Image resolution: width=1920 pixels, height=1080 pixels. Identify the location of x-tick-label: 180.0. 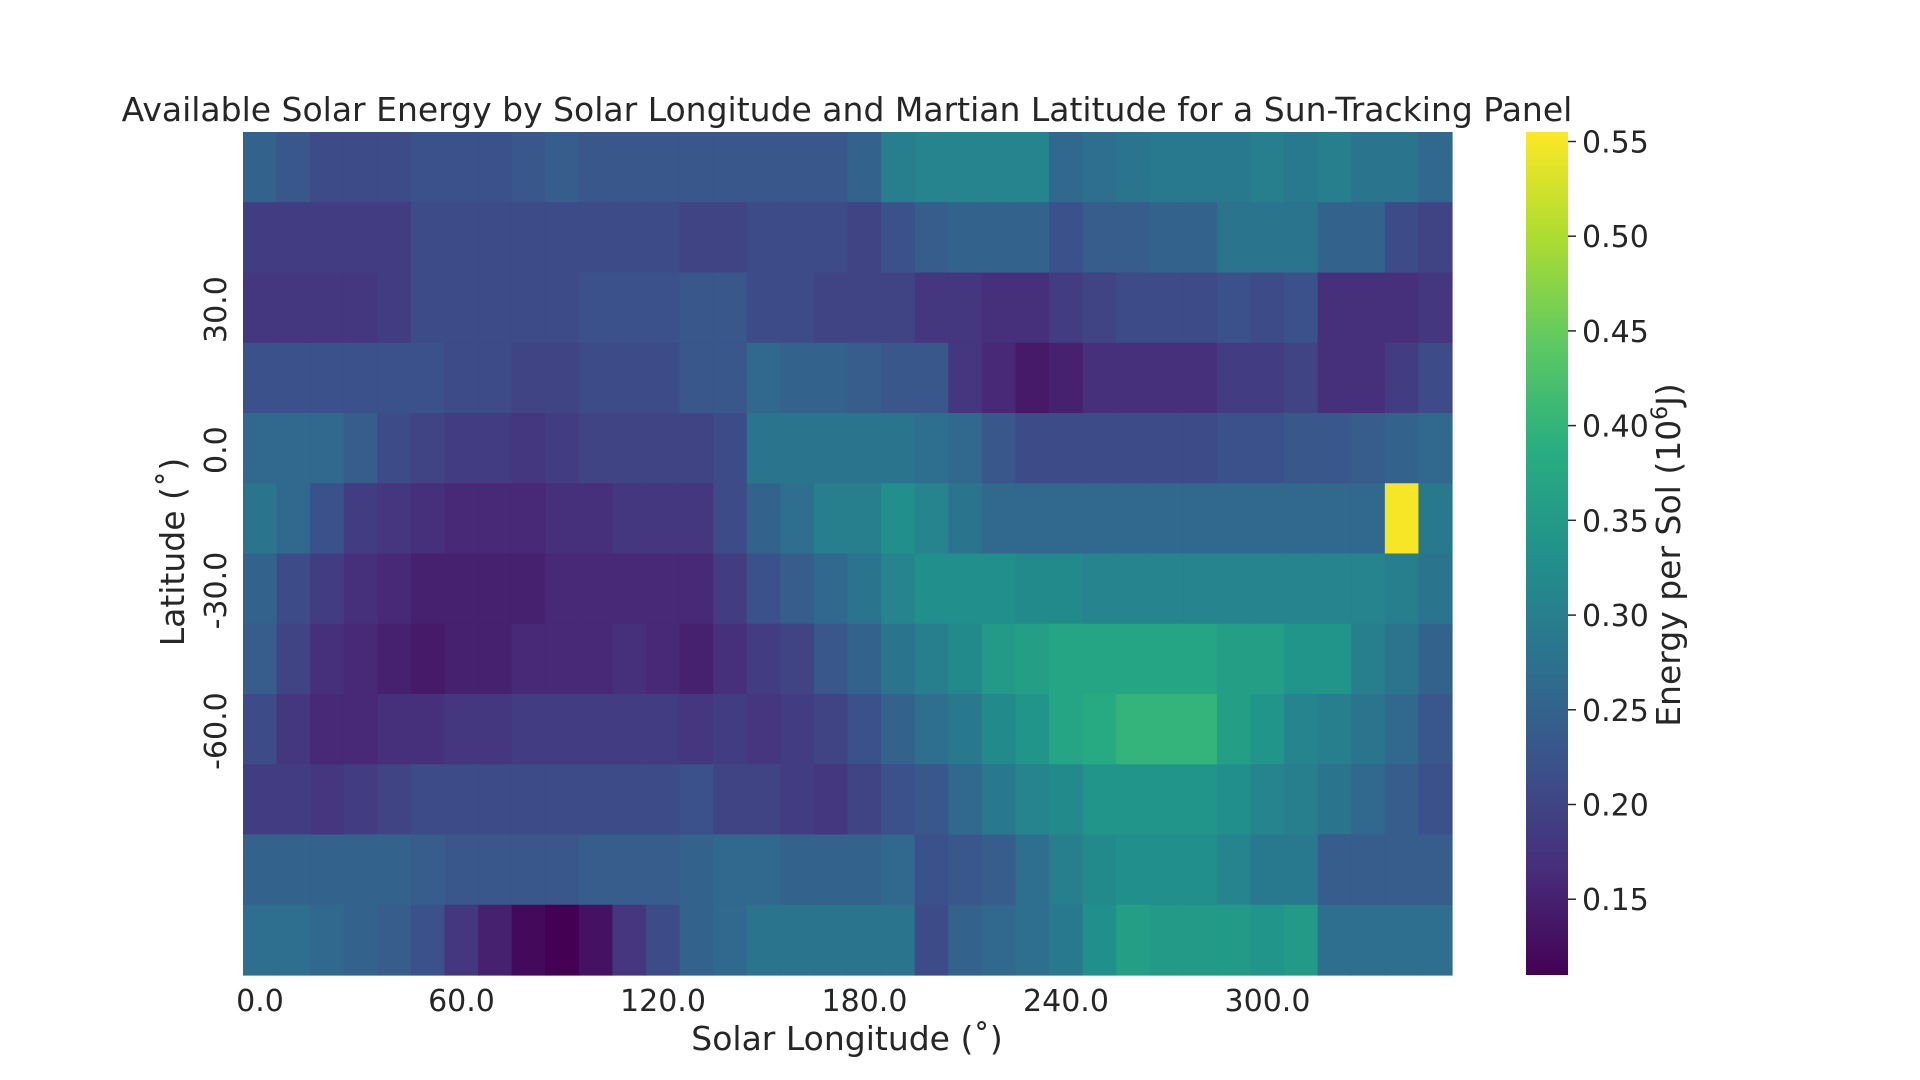
(865, 1001).